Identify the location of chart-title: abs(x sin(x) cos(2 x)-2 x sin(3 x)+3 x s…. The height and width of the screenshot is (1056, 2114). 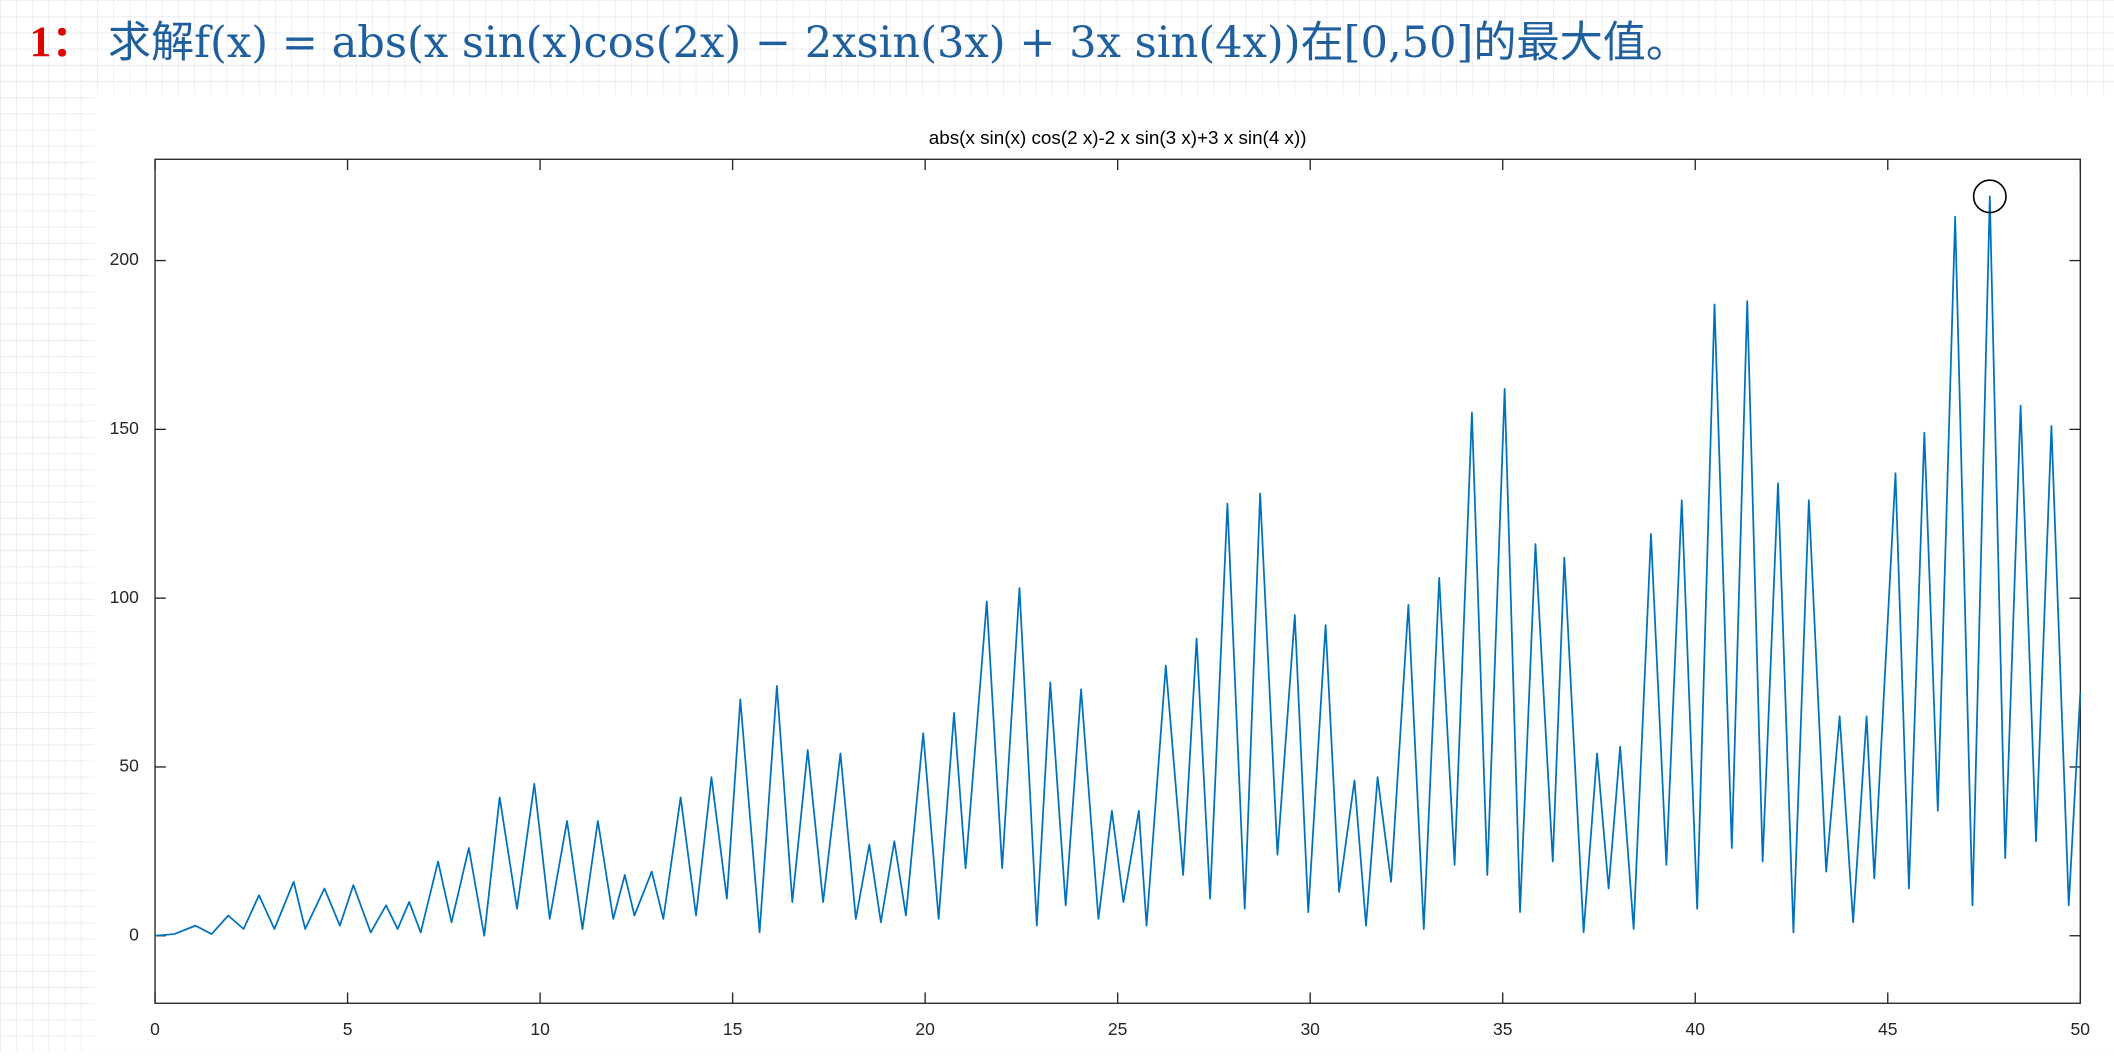
(1118, 137).